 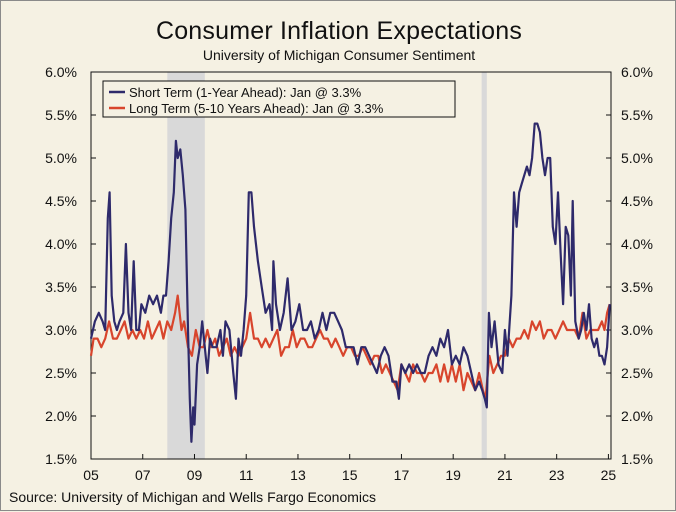 What do you see at coordinates (637, 459) in the screenshot?
I see `y-tick-label-right: 1.5%` at bounding box center [637, 459].